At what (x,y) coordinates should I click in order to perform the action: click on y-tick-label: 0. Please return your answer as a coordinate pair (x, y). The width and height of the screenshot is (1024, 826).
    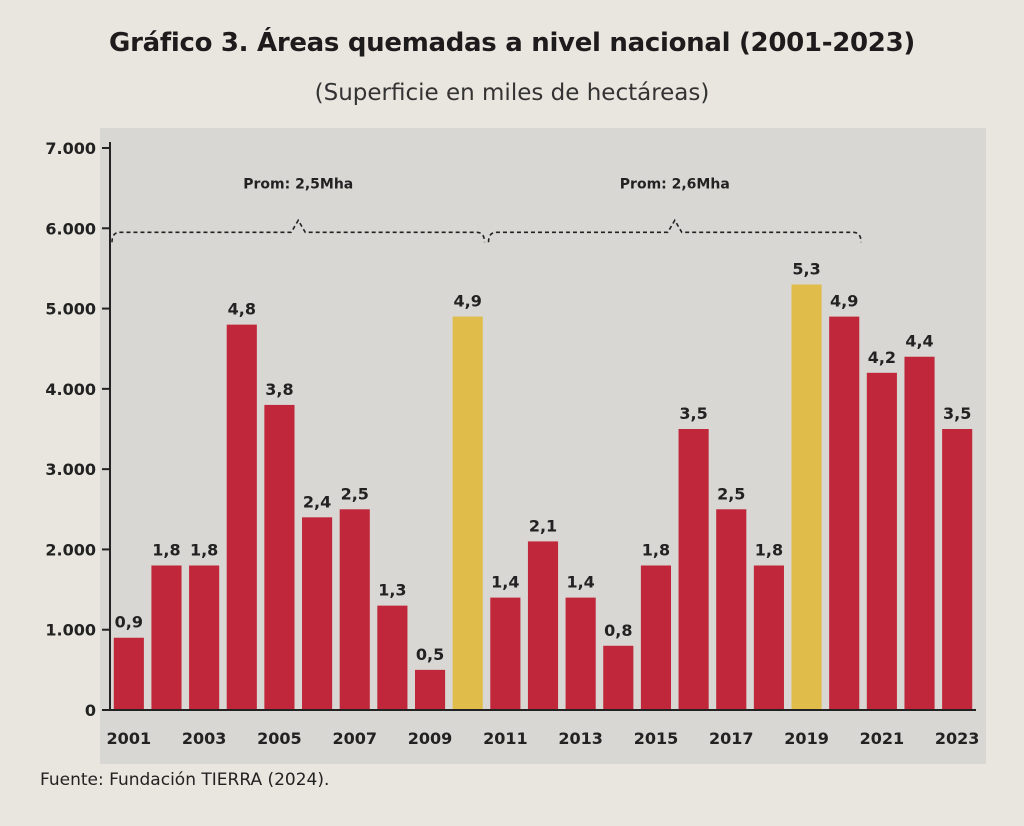
    Looking at the image, I should click on (90, 710).